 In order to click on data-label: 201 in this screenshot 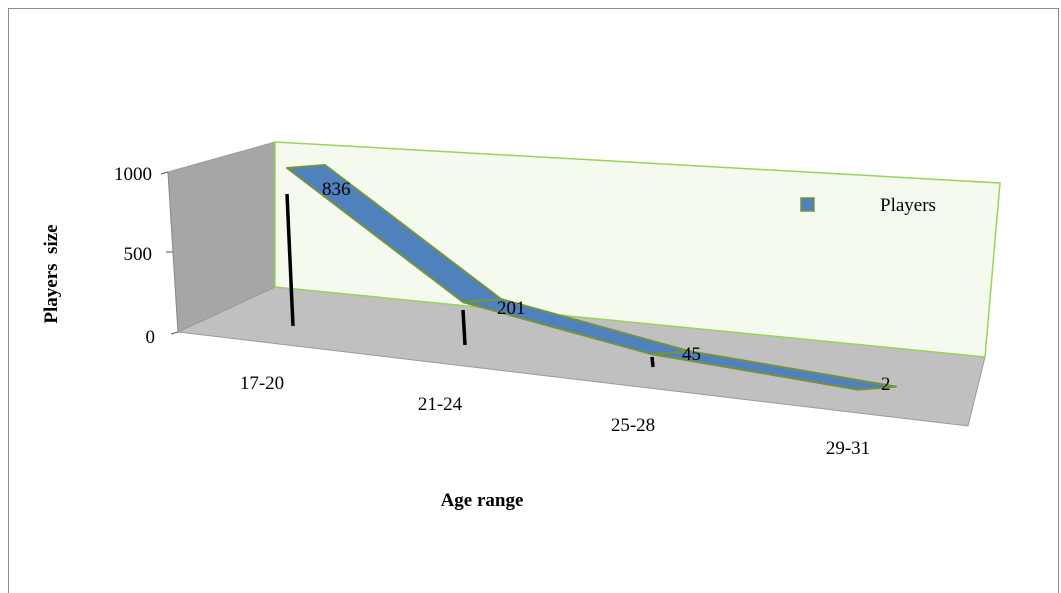, I will do `click(511, 308)`.